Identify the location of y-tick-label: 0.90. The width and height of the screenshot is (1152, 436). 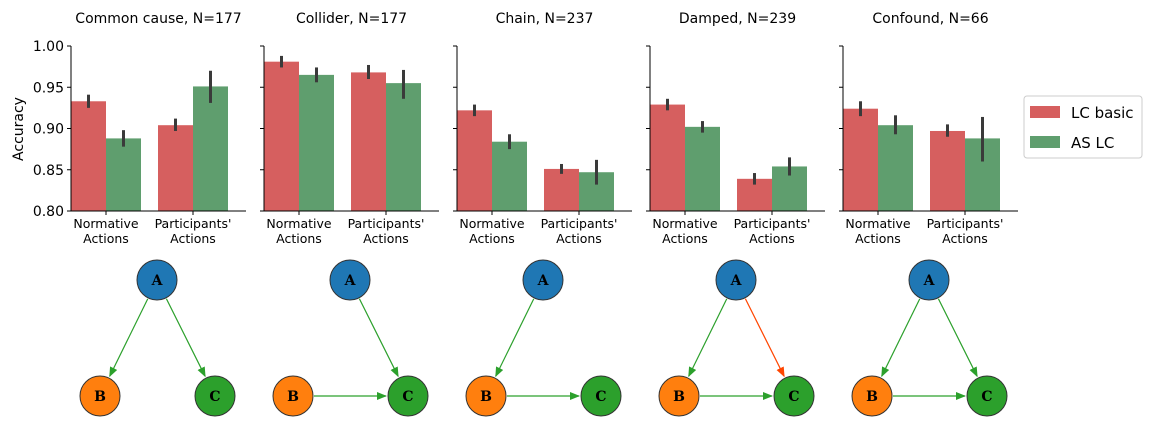
(48, 130).